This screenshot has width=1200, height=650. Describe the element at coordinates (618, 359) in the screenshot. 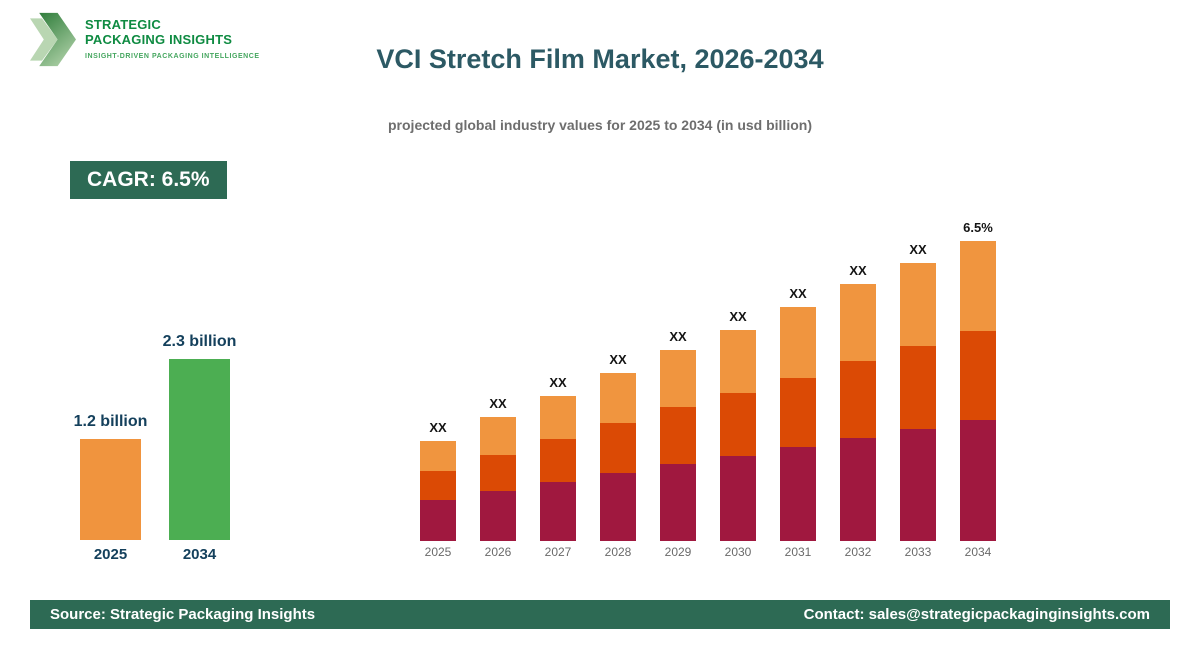

I see `stacked-bar-value-label-2028: XX` at that location.